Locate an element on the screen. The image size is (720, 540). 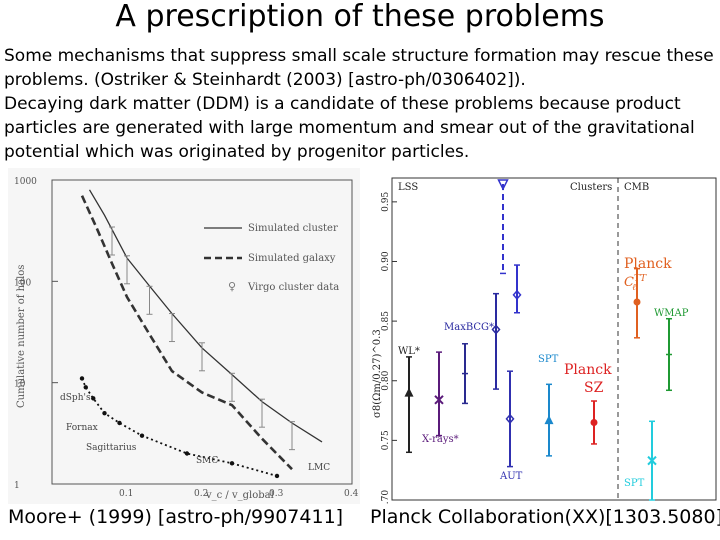
caption-left: Moore+ (1999) [astro-ph/9907411] is located at coordinates (176, 517).